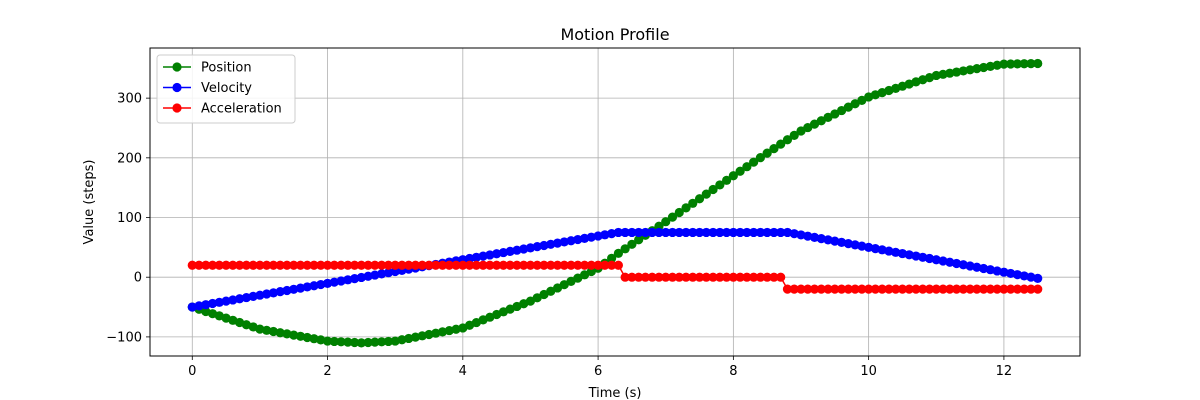  Describe the element at coordinates (177, 87) in the screenshot. I see `legend-swatch-marker` at that location.